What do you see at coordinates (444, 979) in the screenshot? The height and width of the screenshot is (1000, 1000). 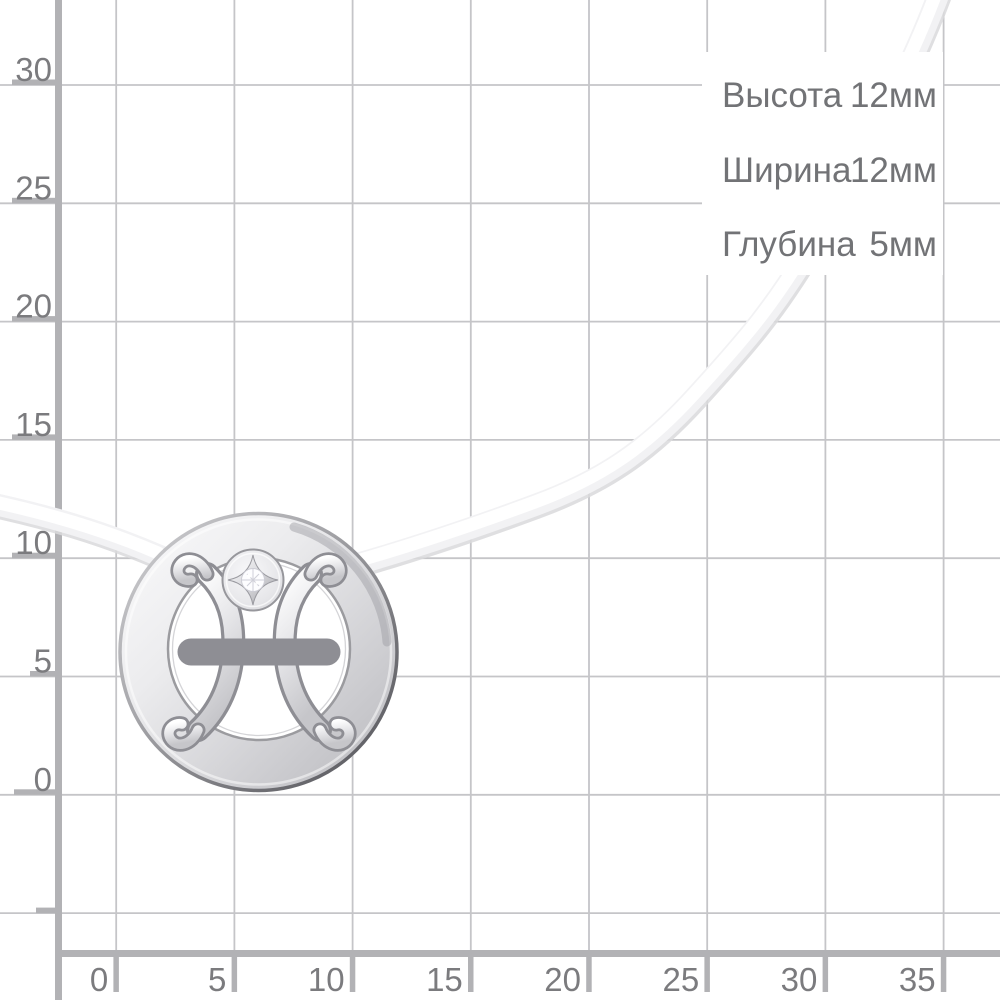 I see `x-axis-label: 15` at bounding box center [444, 979].